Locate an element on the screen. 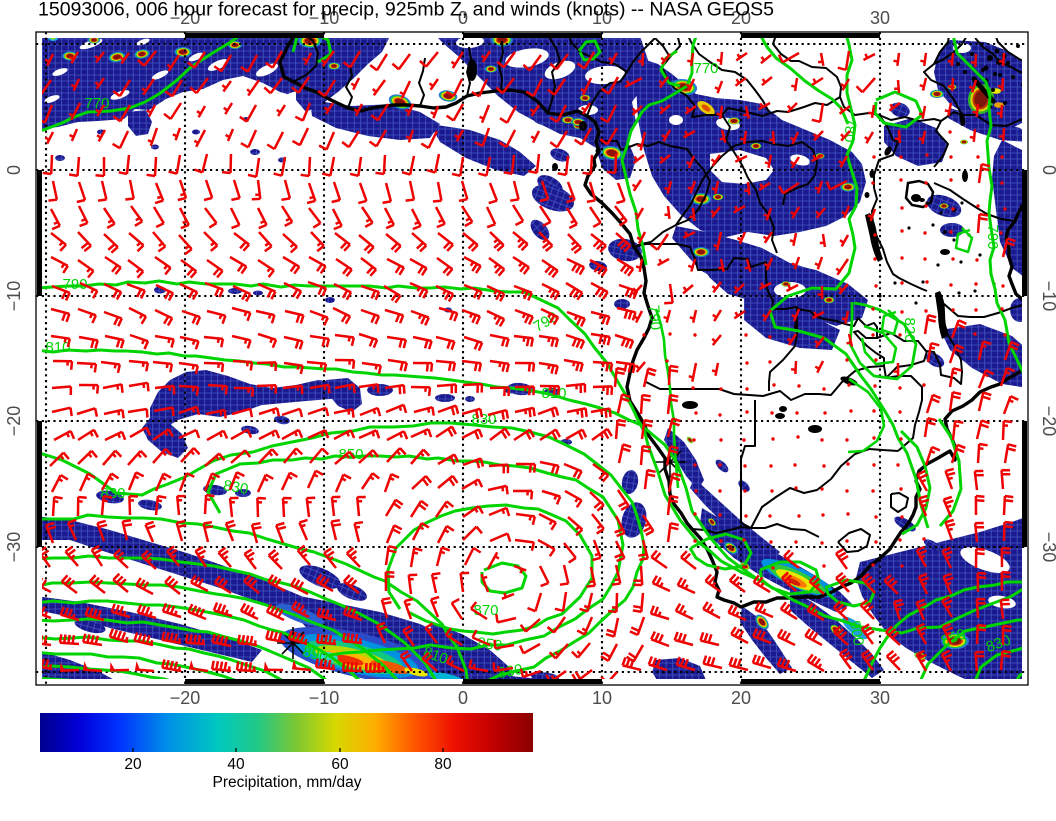  svg-text: 870 is located at coordinates (485, 610).